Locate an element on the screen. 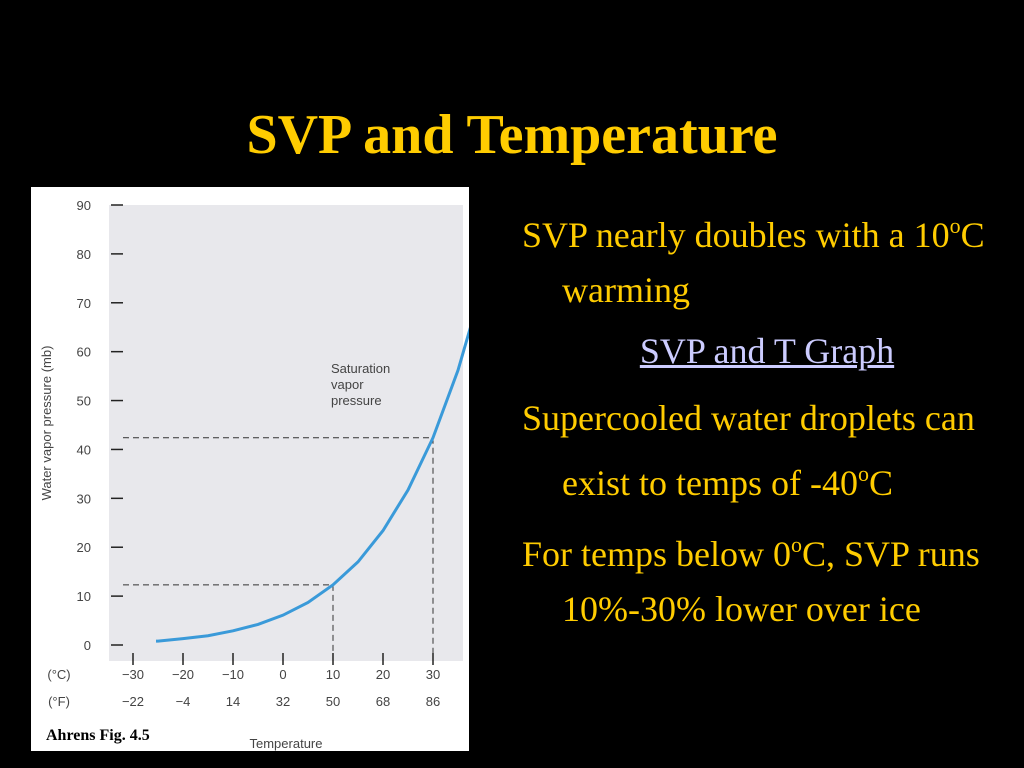  bullet-text: C, SVP runs 10%-30% lower over ice is located at coordinates (771, 581).